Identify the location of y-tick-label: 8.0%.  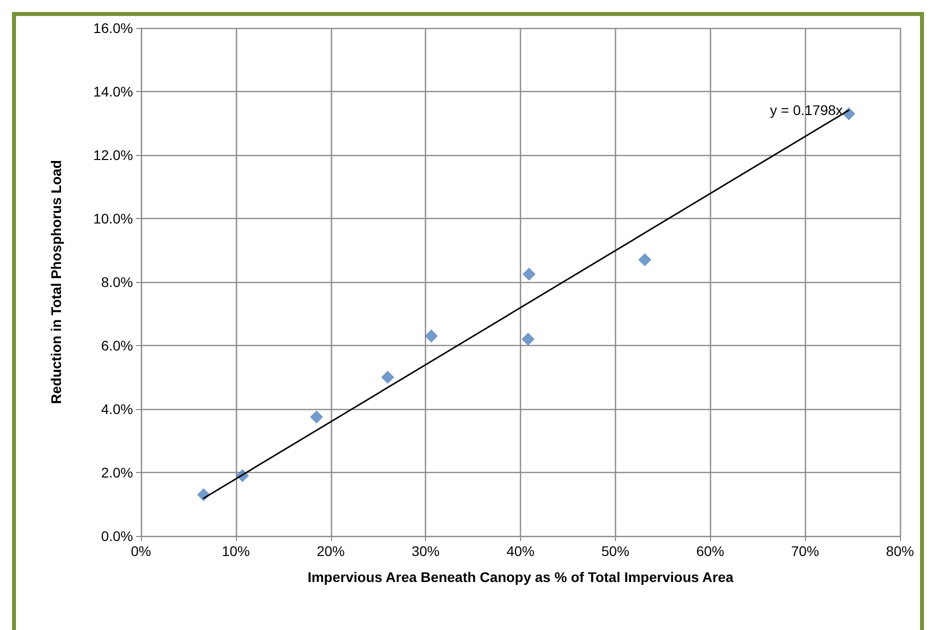
(117, 282).